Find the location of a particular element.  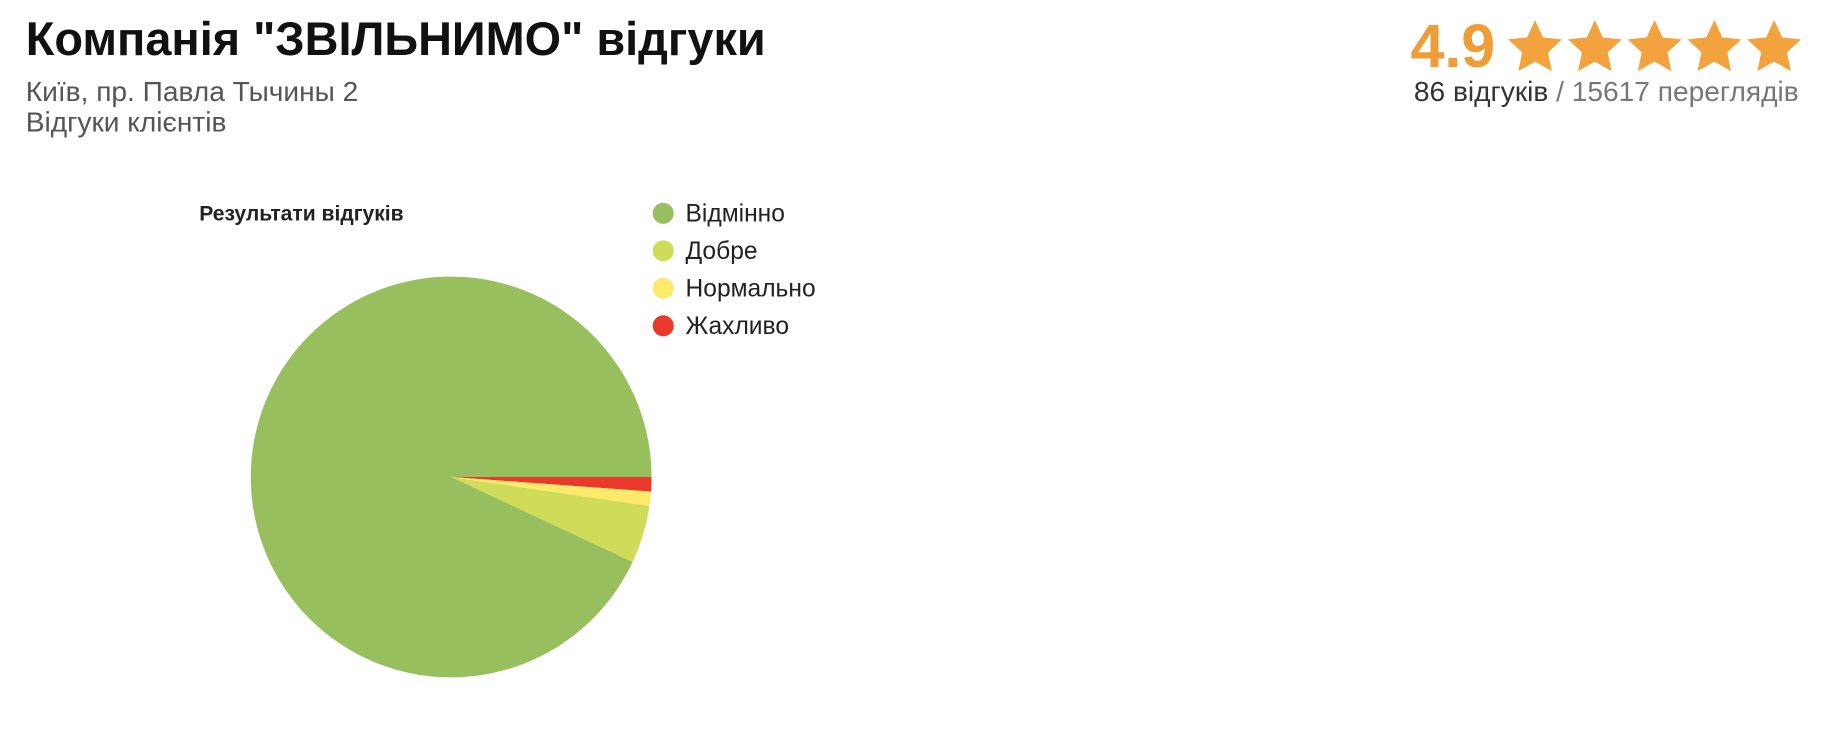

legend: Відмінно Добре Нормально Жахливо is located at coordinates (734, 270).